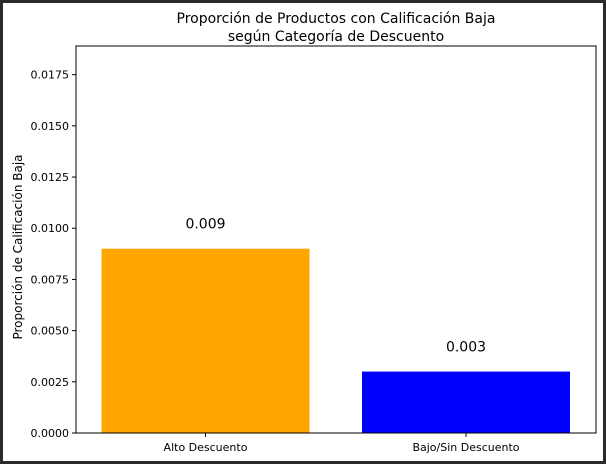  I want to click on y-tick-label-4: 0.0075, so click(50, 279).